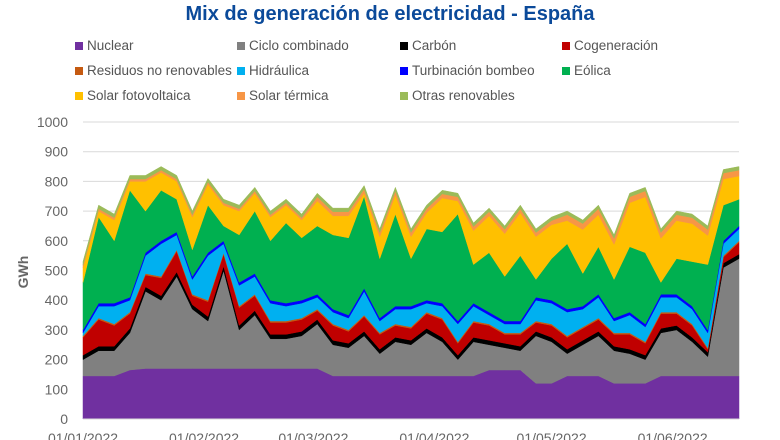  What do you see at coordinates (57, 271) in the screenshot?
I see `y-tick-label: 500` at bounding box center [57, 271].